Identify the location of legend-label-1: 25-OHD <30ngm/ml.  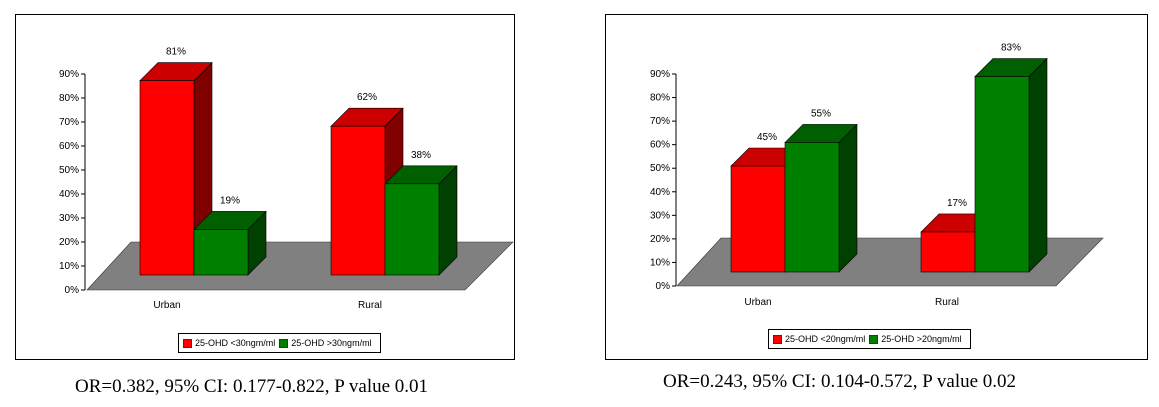
(235, 343).